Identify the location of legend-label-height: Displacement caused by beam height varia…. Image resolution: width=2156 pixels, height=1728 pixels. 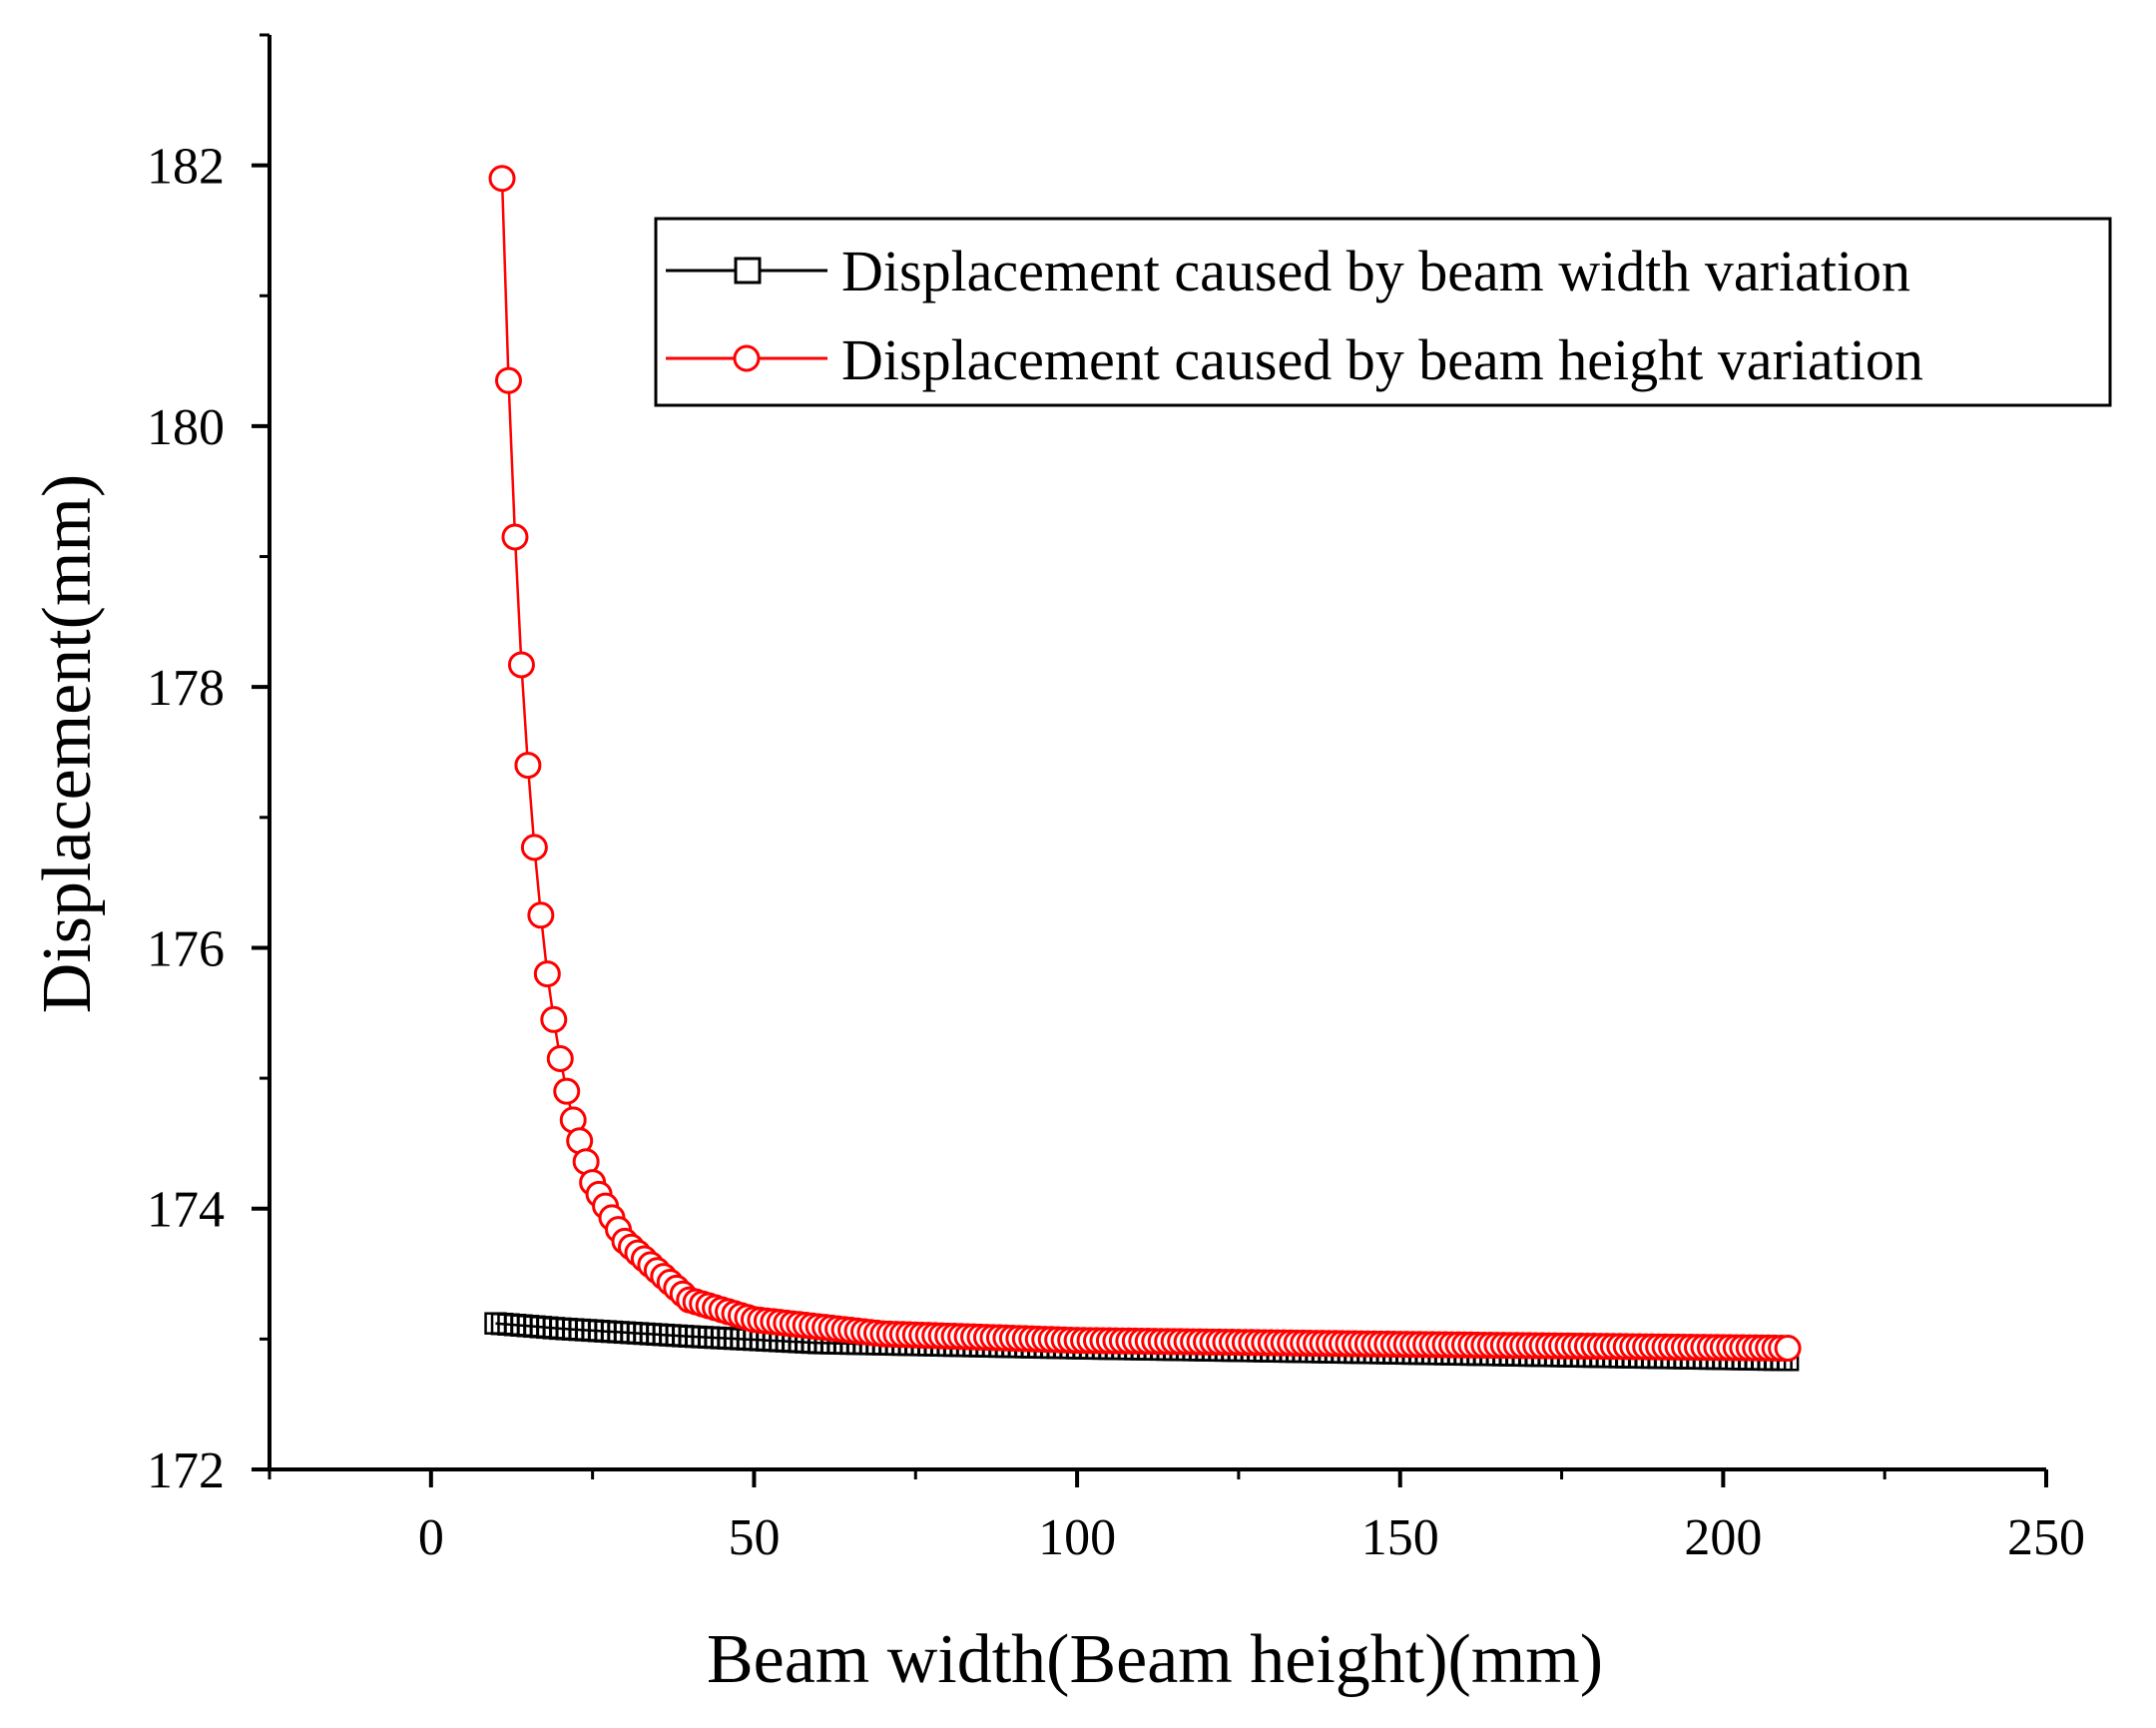
(1382, 359).